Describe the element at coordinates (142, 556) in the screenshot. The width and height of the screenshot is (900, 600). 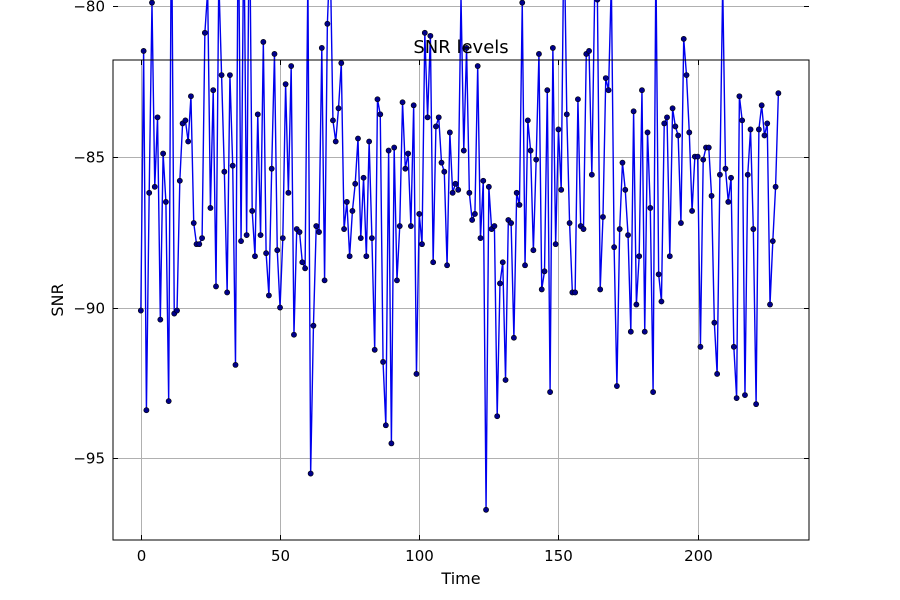
I see `x-tick-label: 0` at that location.